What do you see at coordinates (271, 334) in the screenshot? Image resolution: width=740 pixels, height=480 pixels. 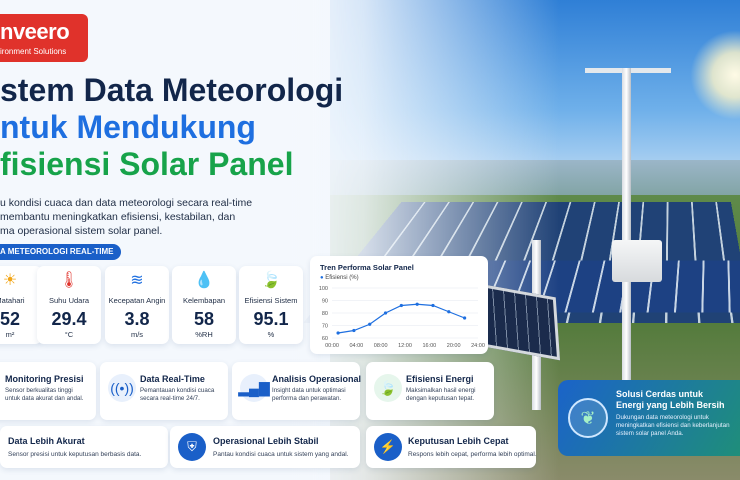 I see `metric-unit: %` at bounding box center [271, 334].